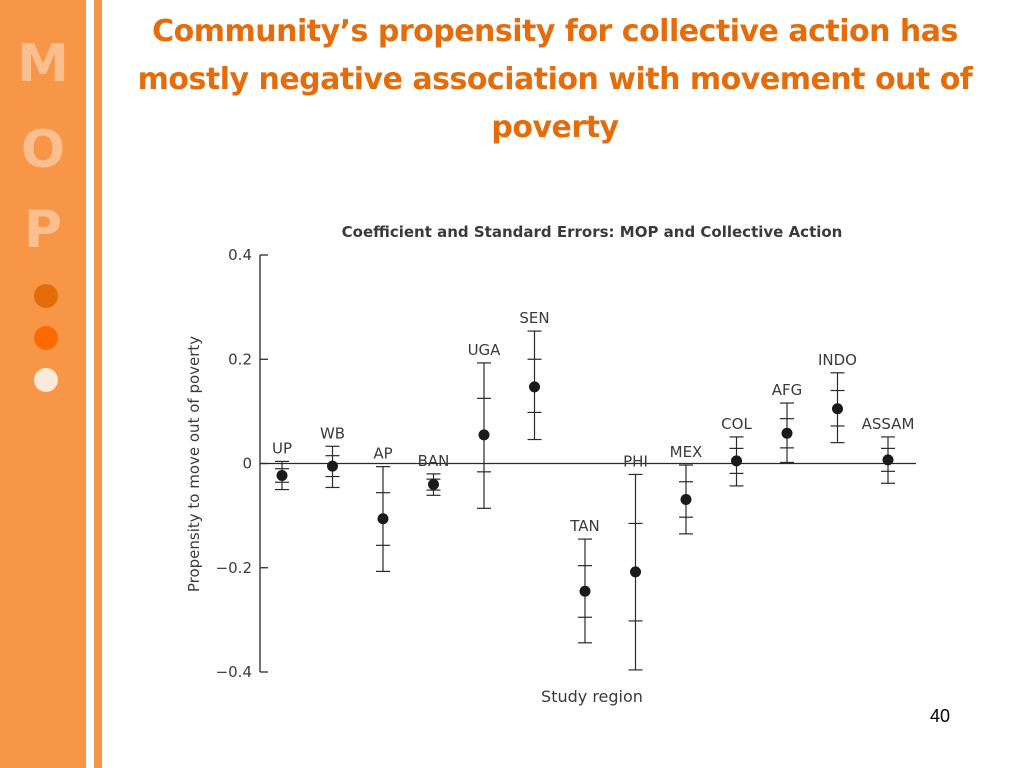  Describe the element at coordinates (787, 422) in the screenshot. I see `data-point-group: AFG` at that location.